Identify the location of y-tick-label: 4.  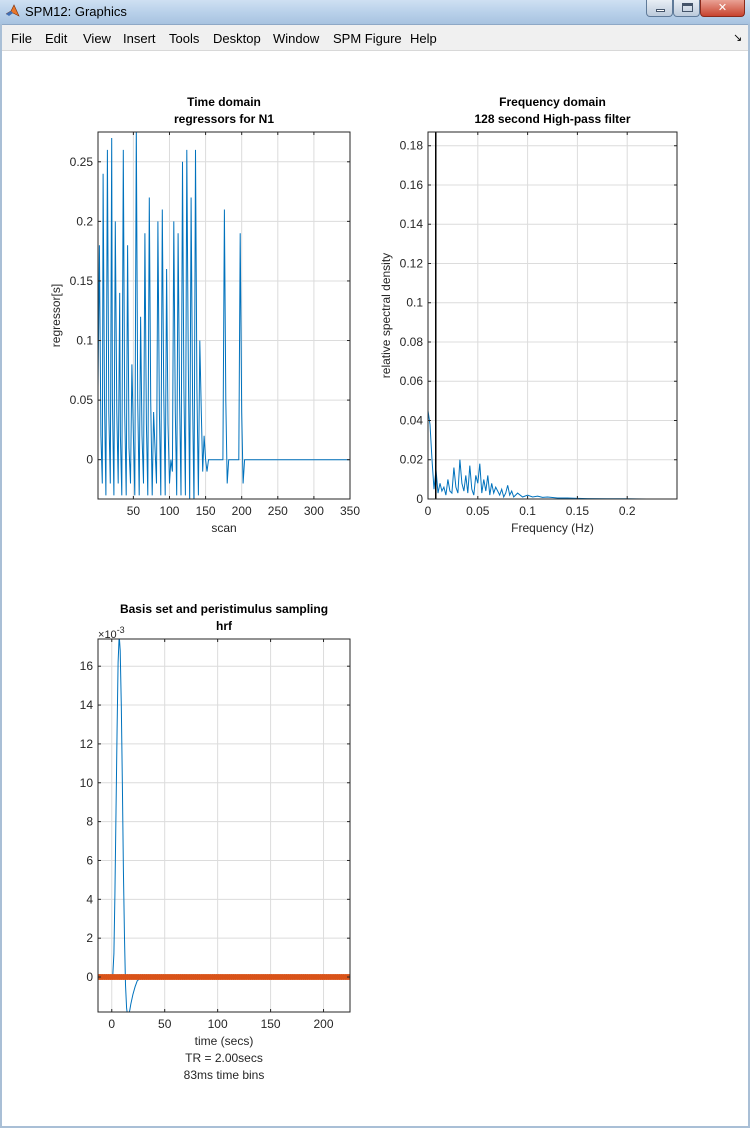
(89, 899).